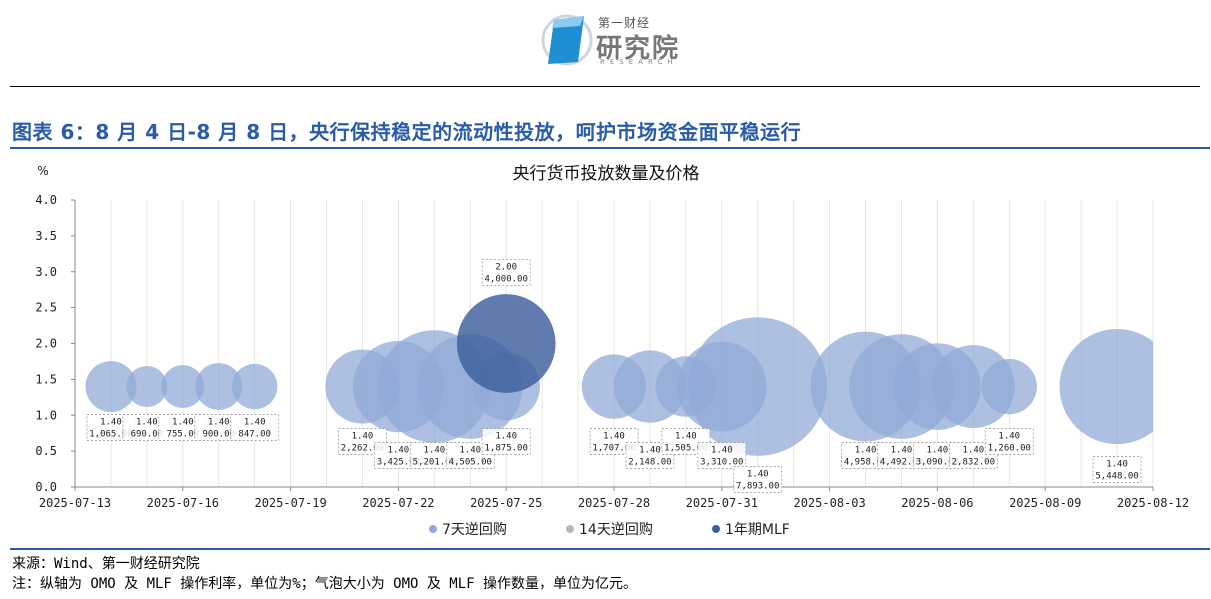 The width and height of the screenshot is (1211, 599). Describe the element at coordinates (42, 171) in the screenshot. I see `y-axis-unit: %` at that location.